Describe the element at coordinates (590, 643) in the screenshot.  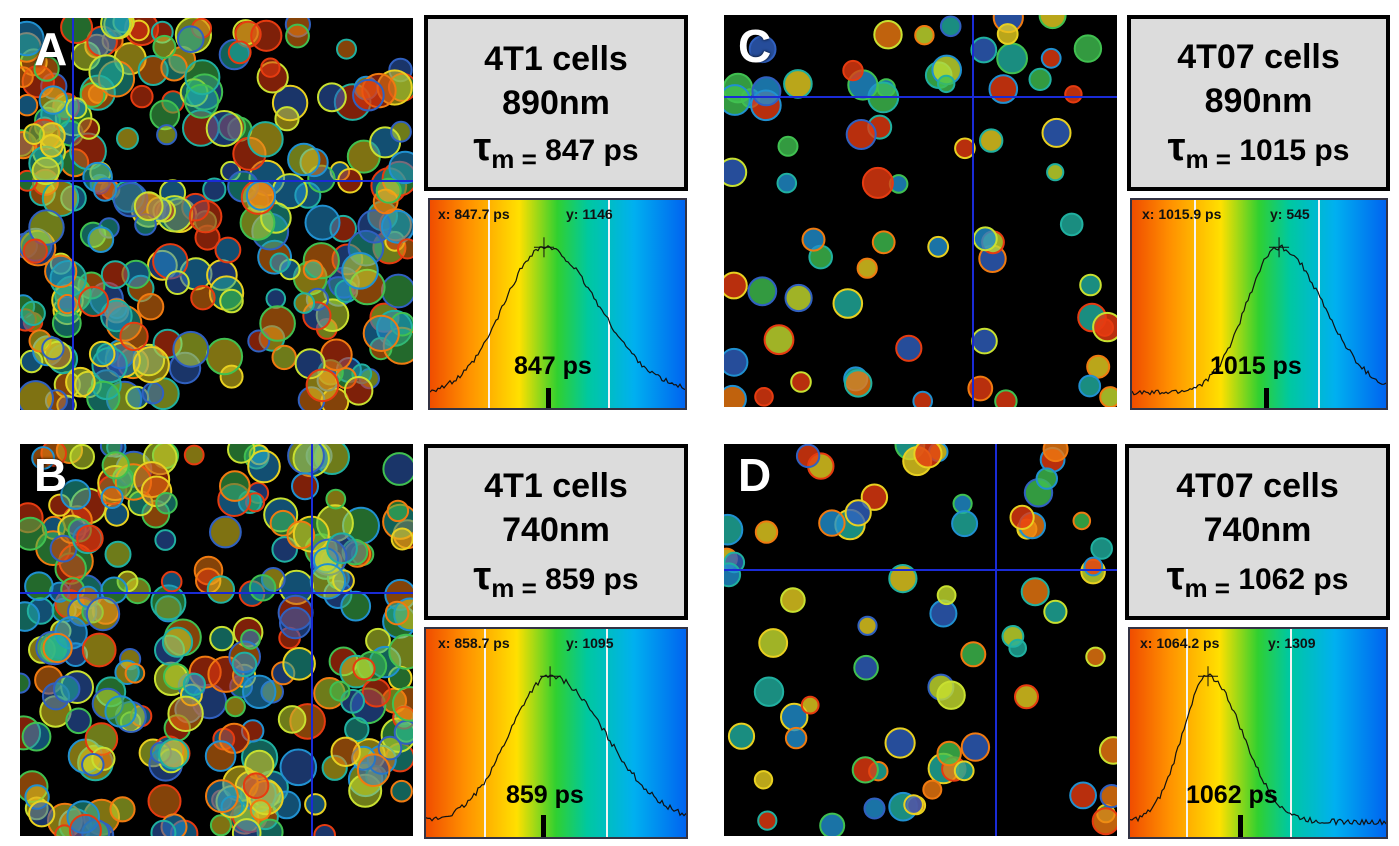
I see `cursor-y-readout-b: y: 1095` at that location.